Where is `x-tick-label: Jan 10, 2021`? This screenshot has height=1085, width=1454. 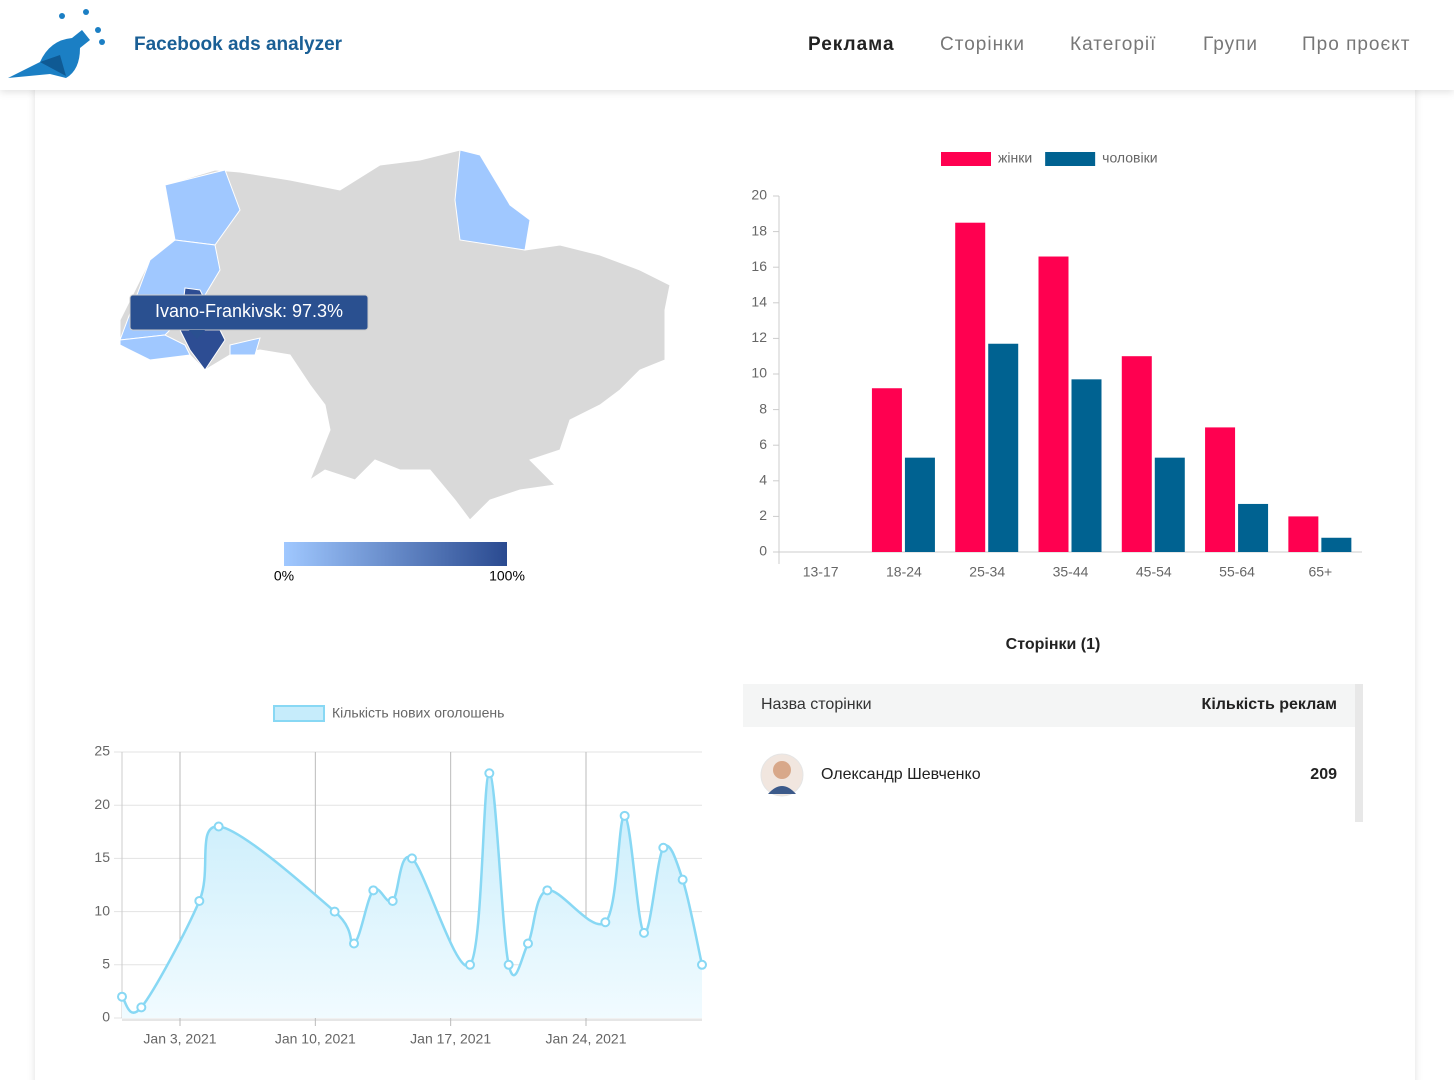 x-tick-label: Jan 10, 2021 is located at coordinates (315, 1039).